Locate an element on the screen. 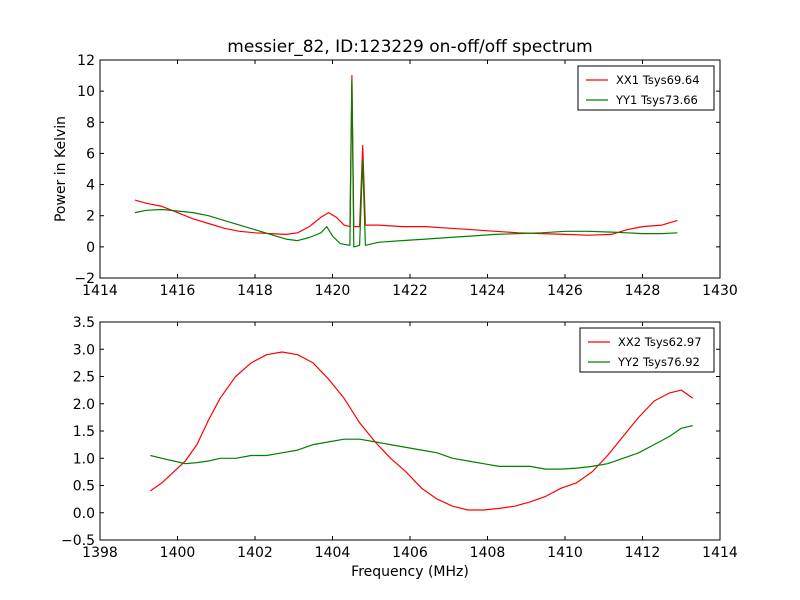 The width and height of the screenshot is (800, 600). bottom-x-tick-label: 1400 is located at coordinates (178, 553).